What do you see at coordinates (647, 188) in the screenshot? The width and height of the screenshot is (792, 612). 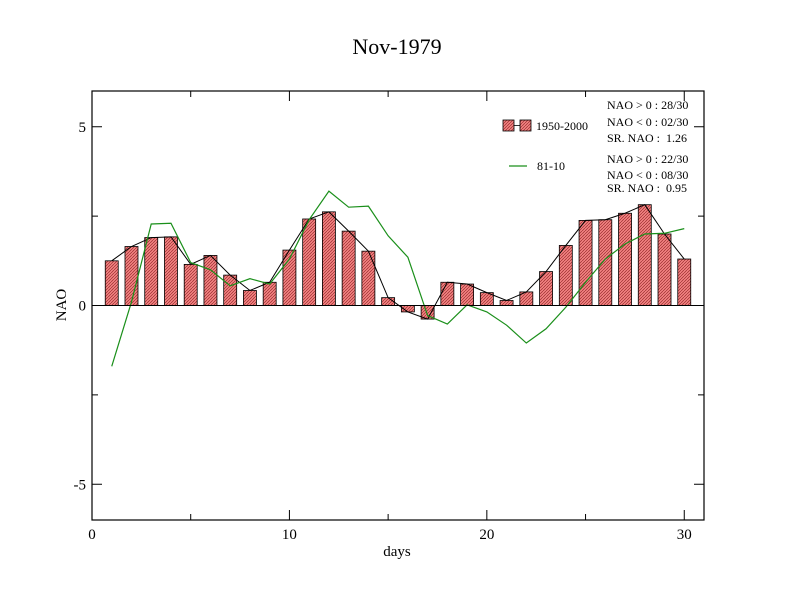 I see `stats-81-10-sr: SR. NAO : 0.95` at bounding box center [647, 188].